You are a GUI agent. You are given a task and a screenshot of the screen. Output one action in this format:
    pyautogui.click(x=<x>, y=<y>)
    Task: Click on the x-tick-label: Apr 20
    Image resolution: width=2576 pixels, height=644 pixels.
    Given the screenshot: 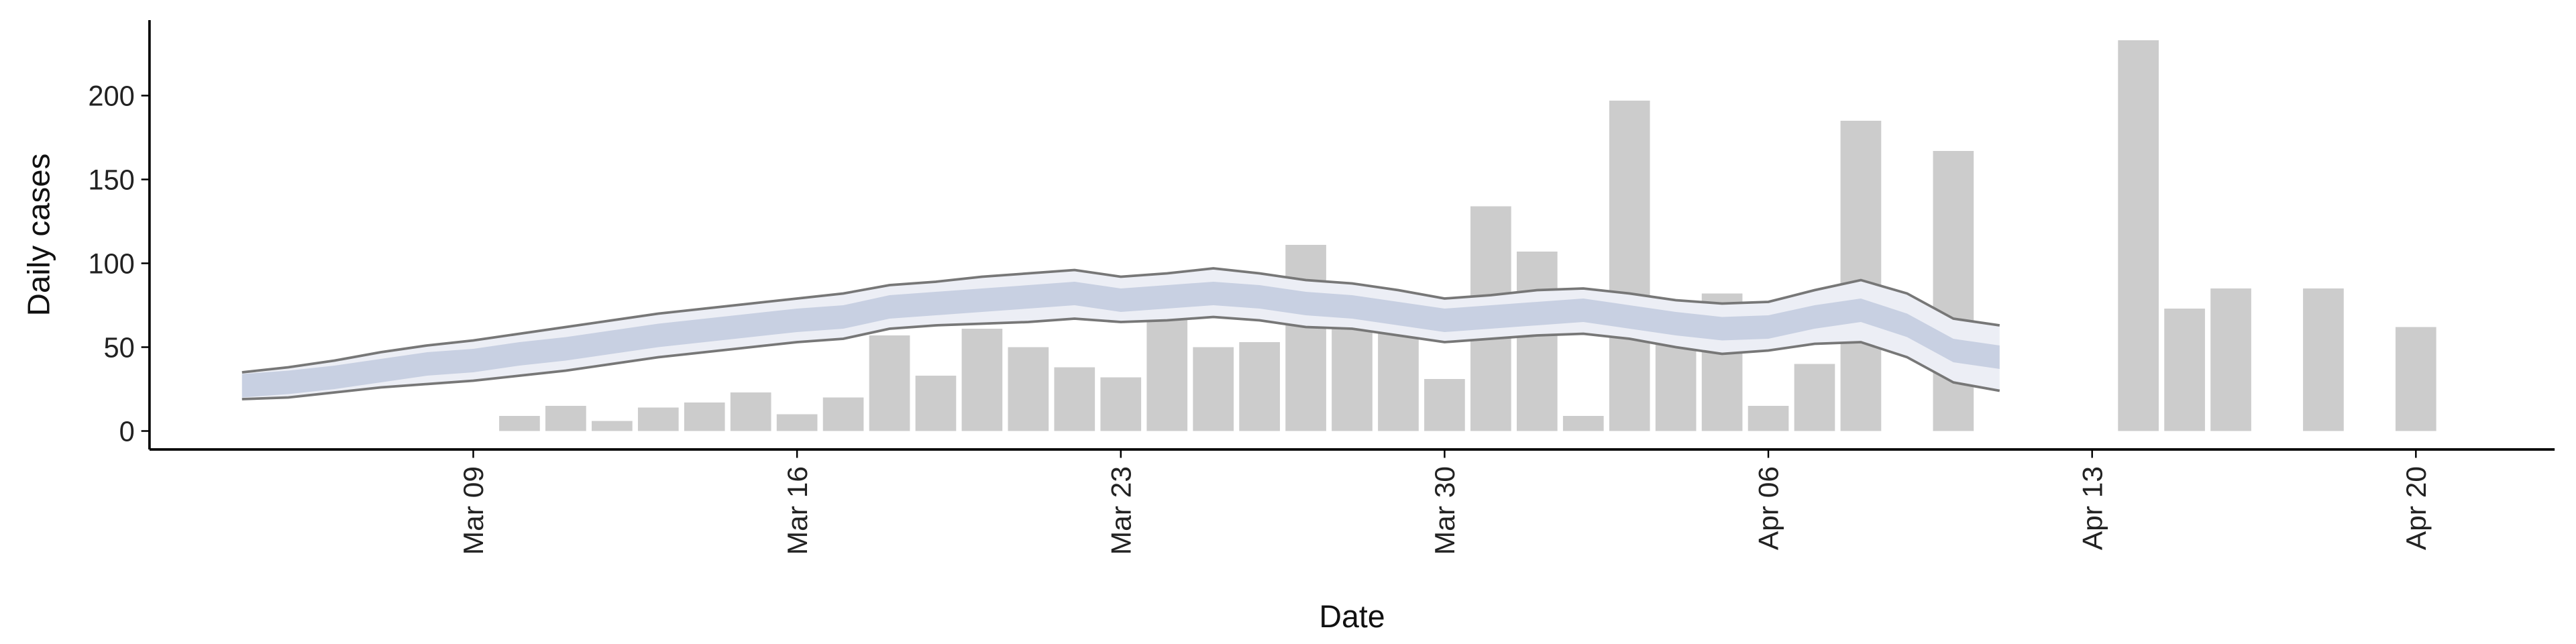 What is the action you would take?
    pyautogui.click(x=2416, y=508)
    